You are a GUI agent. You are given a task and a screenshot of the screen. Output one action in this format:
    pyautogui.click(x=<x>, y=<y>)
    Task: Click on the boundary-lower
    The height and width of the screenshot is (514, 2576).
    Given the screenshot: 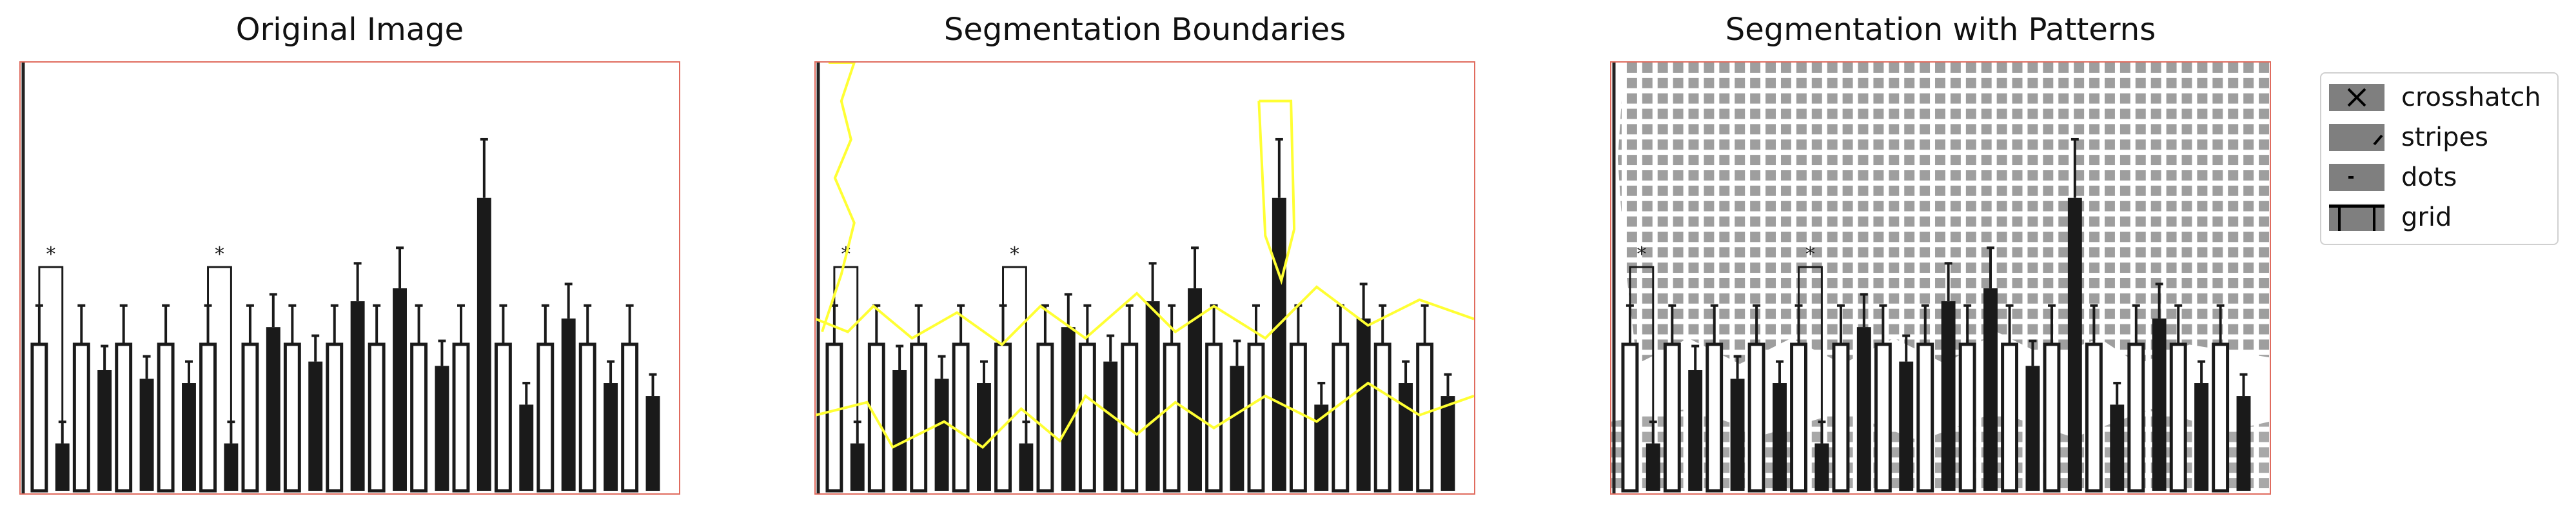 What is the action you would take?
    pyautogui.click(x=1145, y=415)
    